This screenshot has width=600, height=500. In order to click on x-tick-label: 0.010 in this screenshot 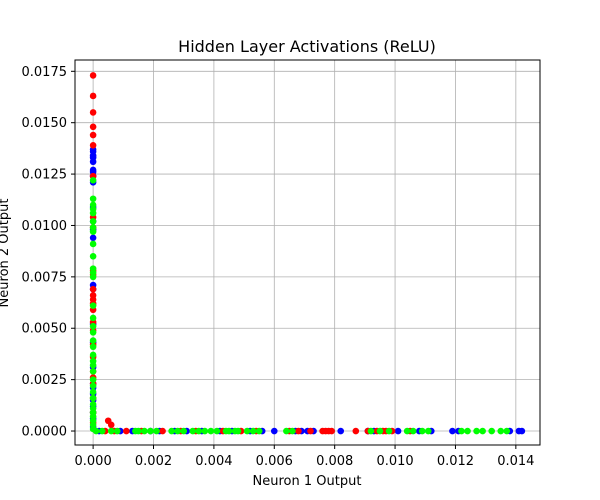, I will do `click(394, 461)`.